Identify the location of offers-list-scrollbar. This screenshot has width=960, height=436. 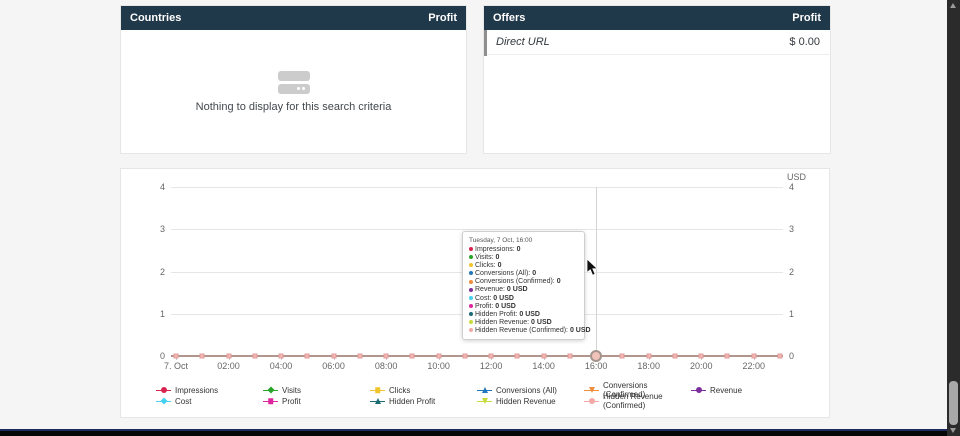
(485, 43).